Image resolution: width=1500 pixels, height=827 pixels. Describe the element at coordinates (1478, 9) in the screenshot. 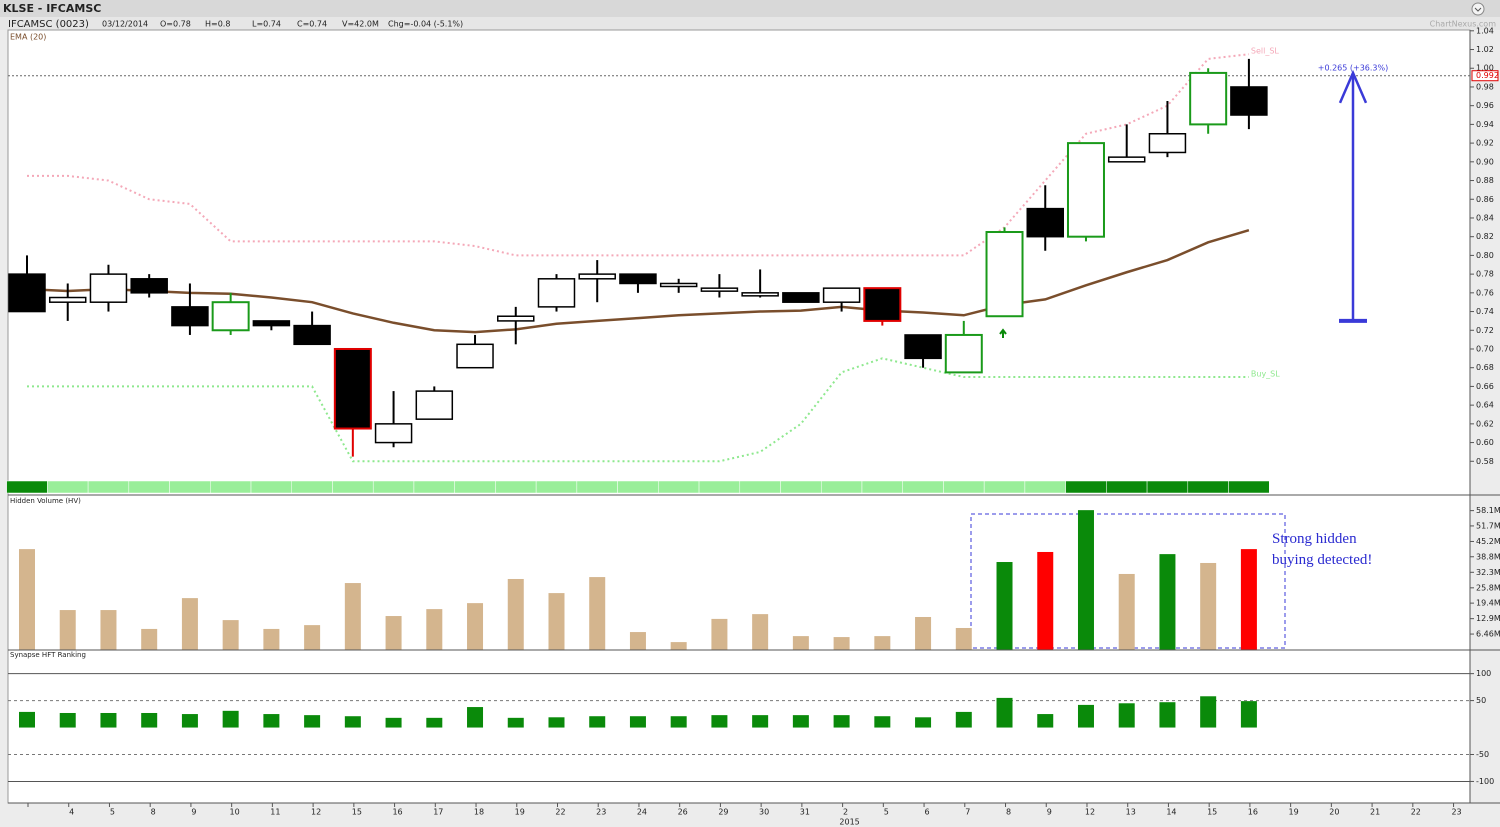

I see `collapse-button` at that location.